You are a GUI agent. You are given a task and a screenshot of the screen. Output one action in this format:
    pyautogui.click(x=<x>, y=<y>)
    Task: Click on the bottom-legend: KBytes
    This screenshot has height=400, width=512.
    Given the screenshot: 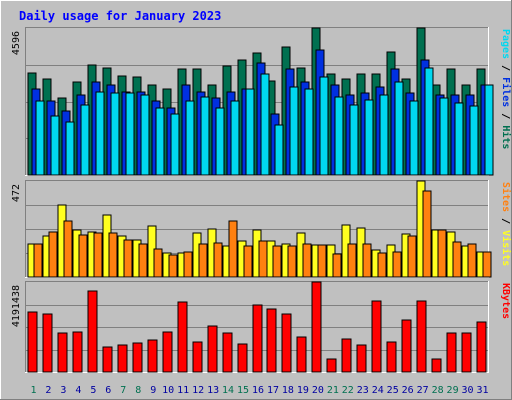 What is the action you would take?
    pyautogui.click(x=505, y=301)
    